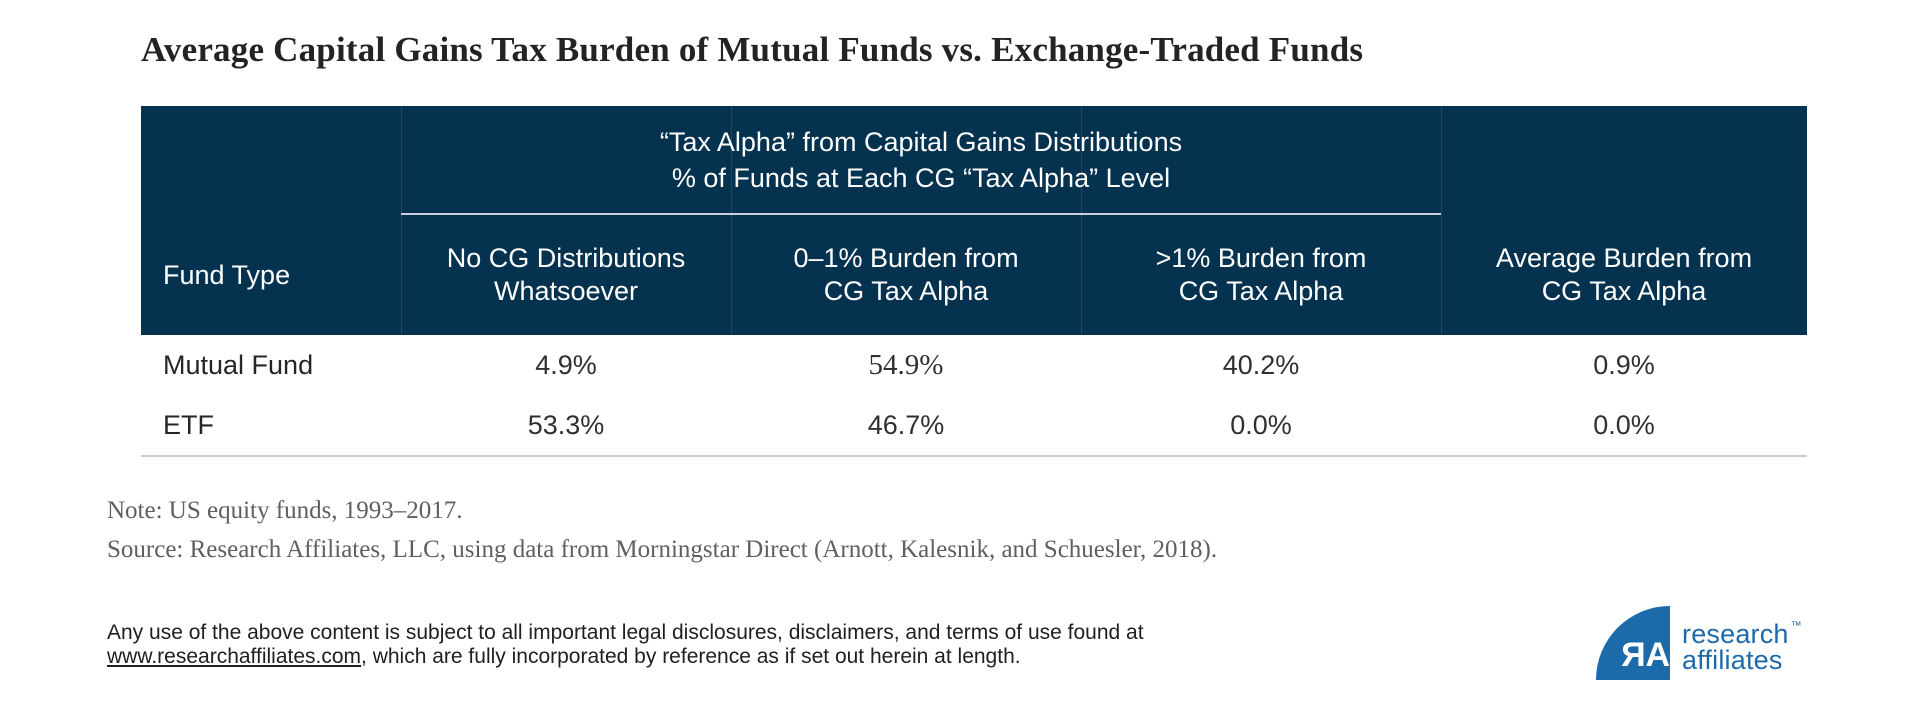 This screenshot has width=1920, height=706. What do you see at coordinates (1624, 258) in the screenshot?
I see `column-header-line: Average Burden from` at bounding box center [1624, 258].